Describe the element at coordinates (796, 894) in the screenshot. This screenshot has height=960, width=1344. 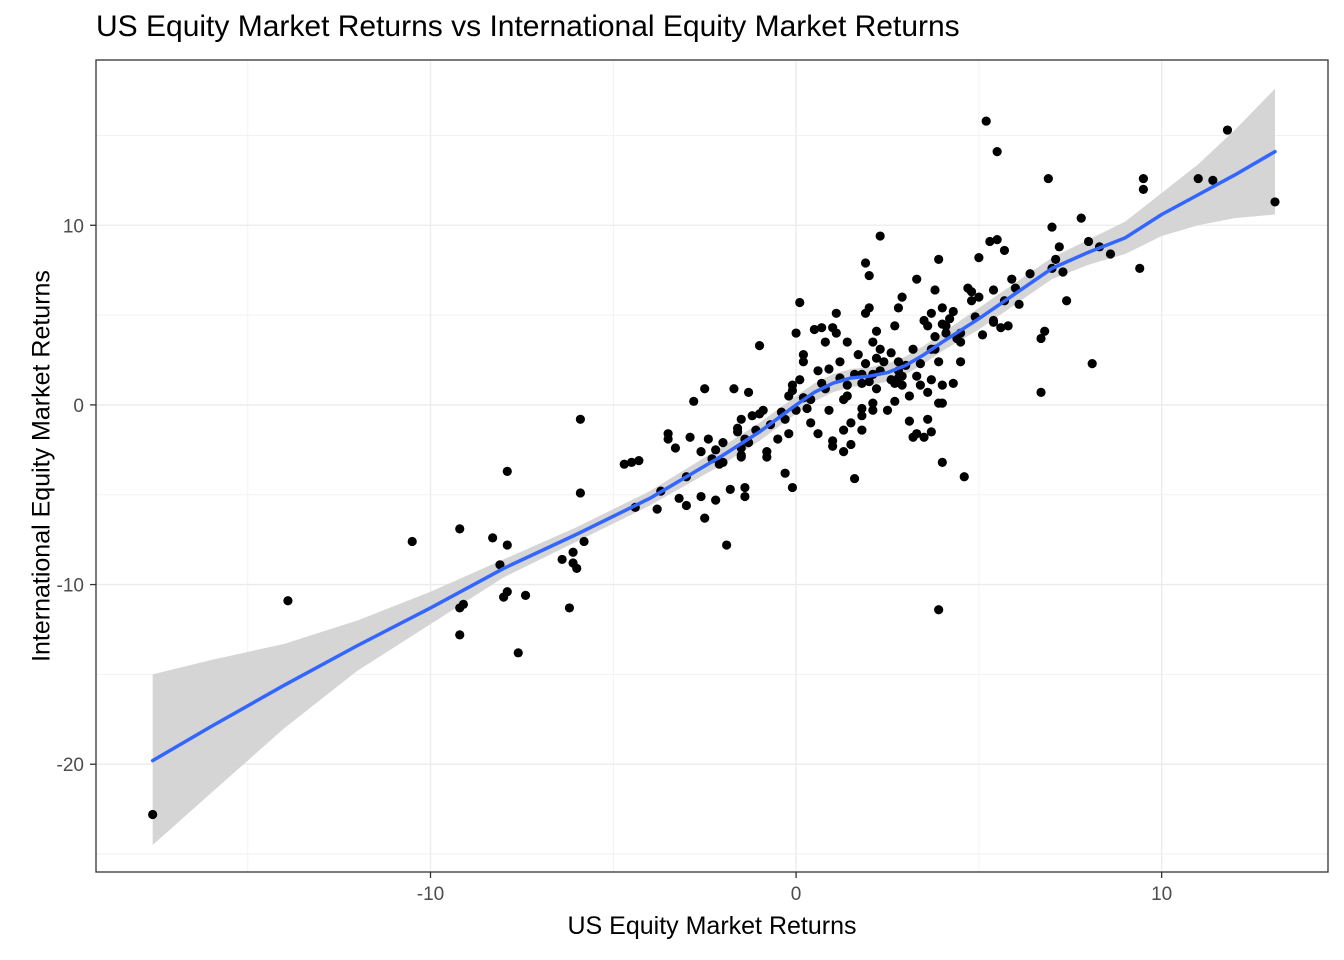
I see `x-tick-label: 0` at that location.